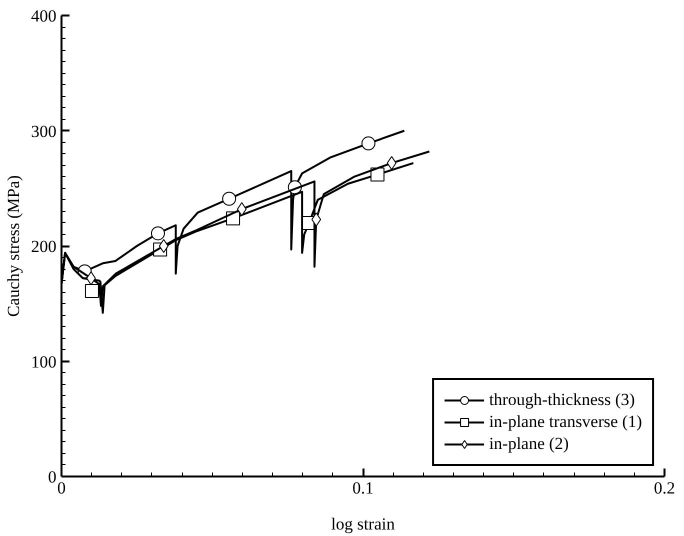  I want to click on y-tick-label: 200, so click(43, 246).